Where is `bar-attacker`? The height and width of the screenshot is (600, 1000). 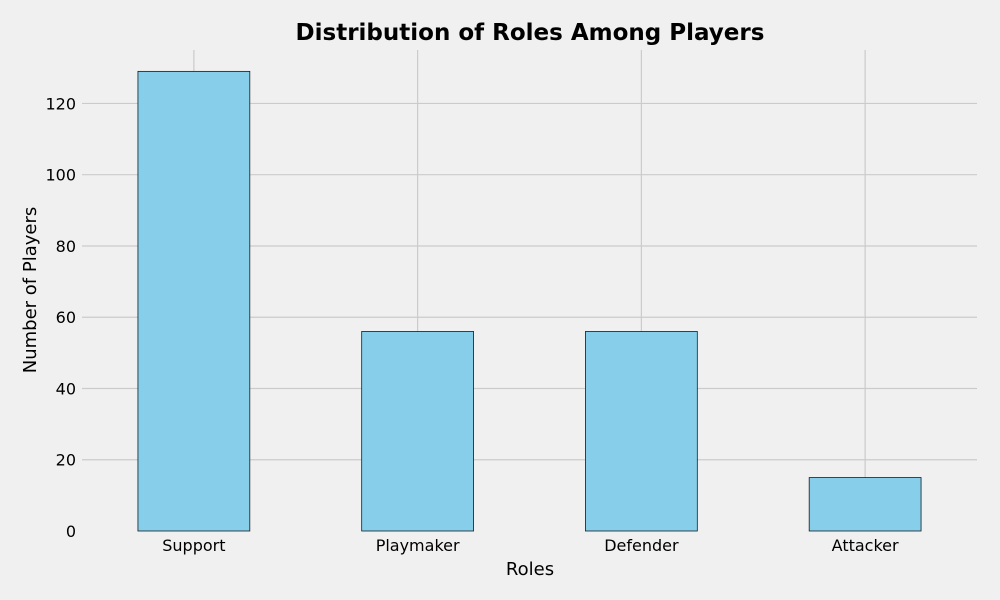 bar-attacker is located at coordinates (865, 504).